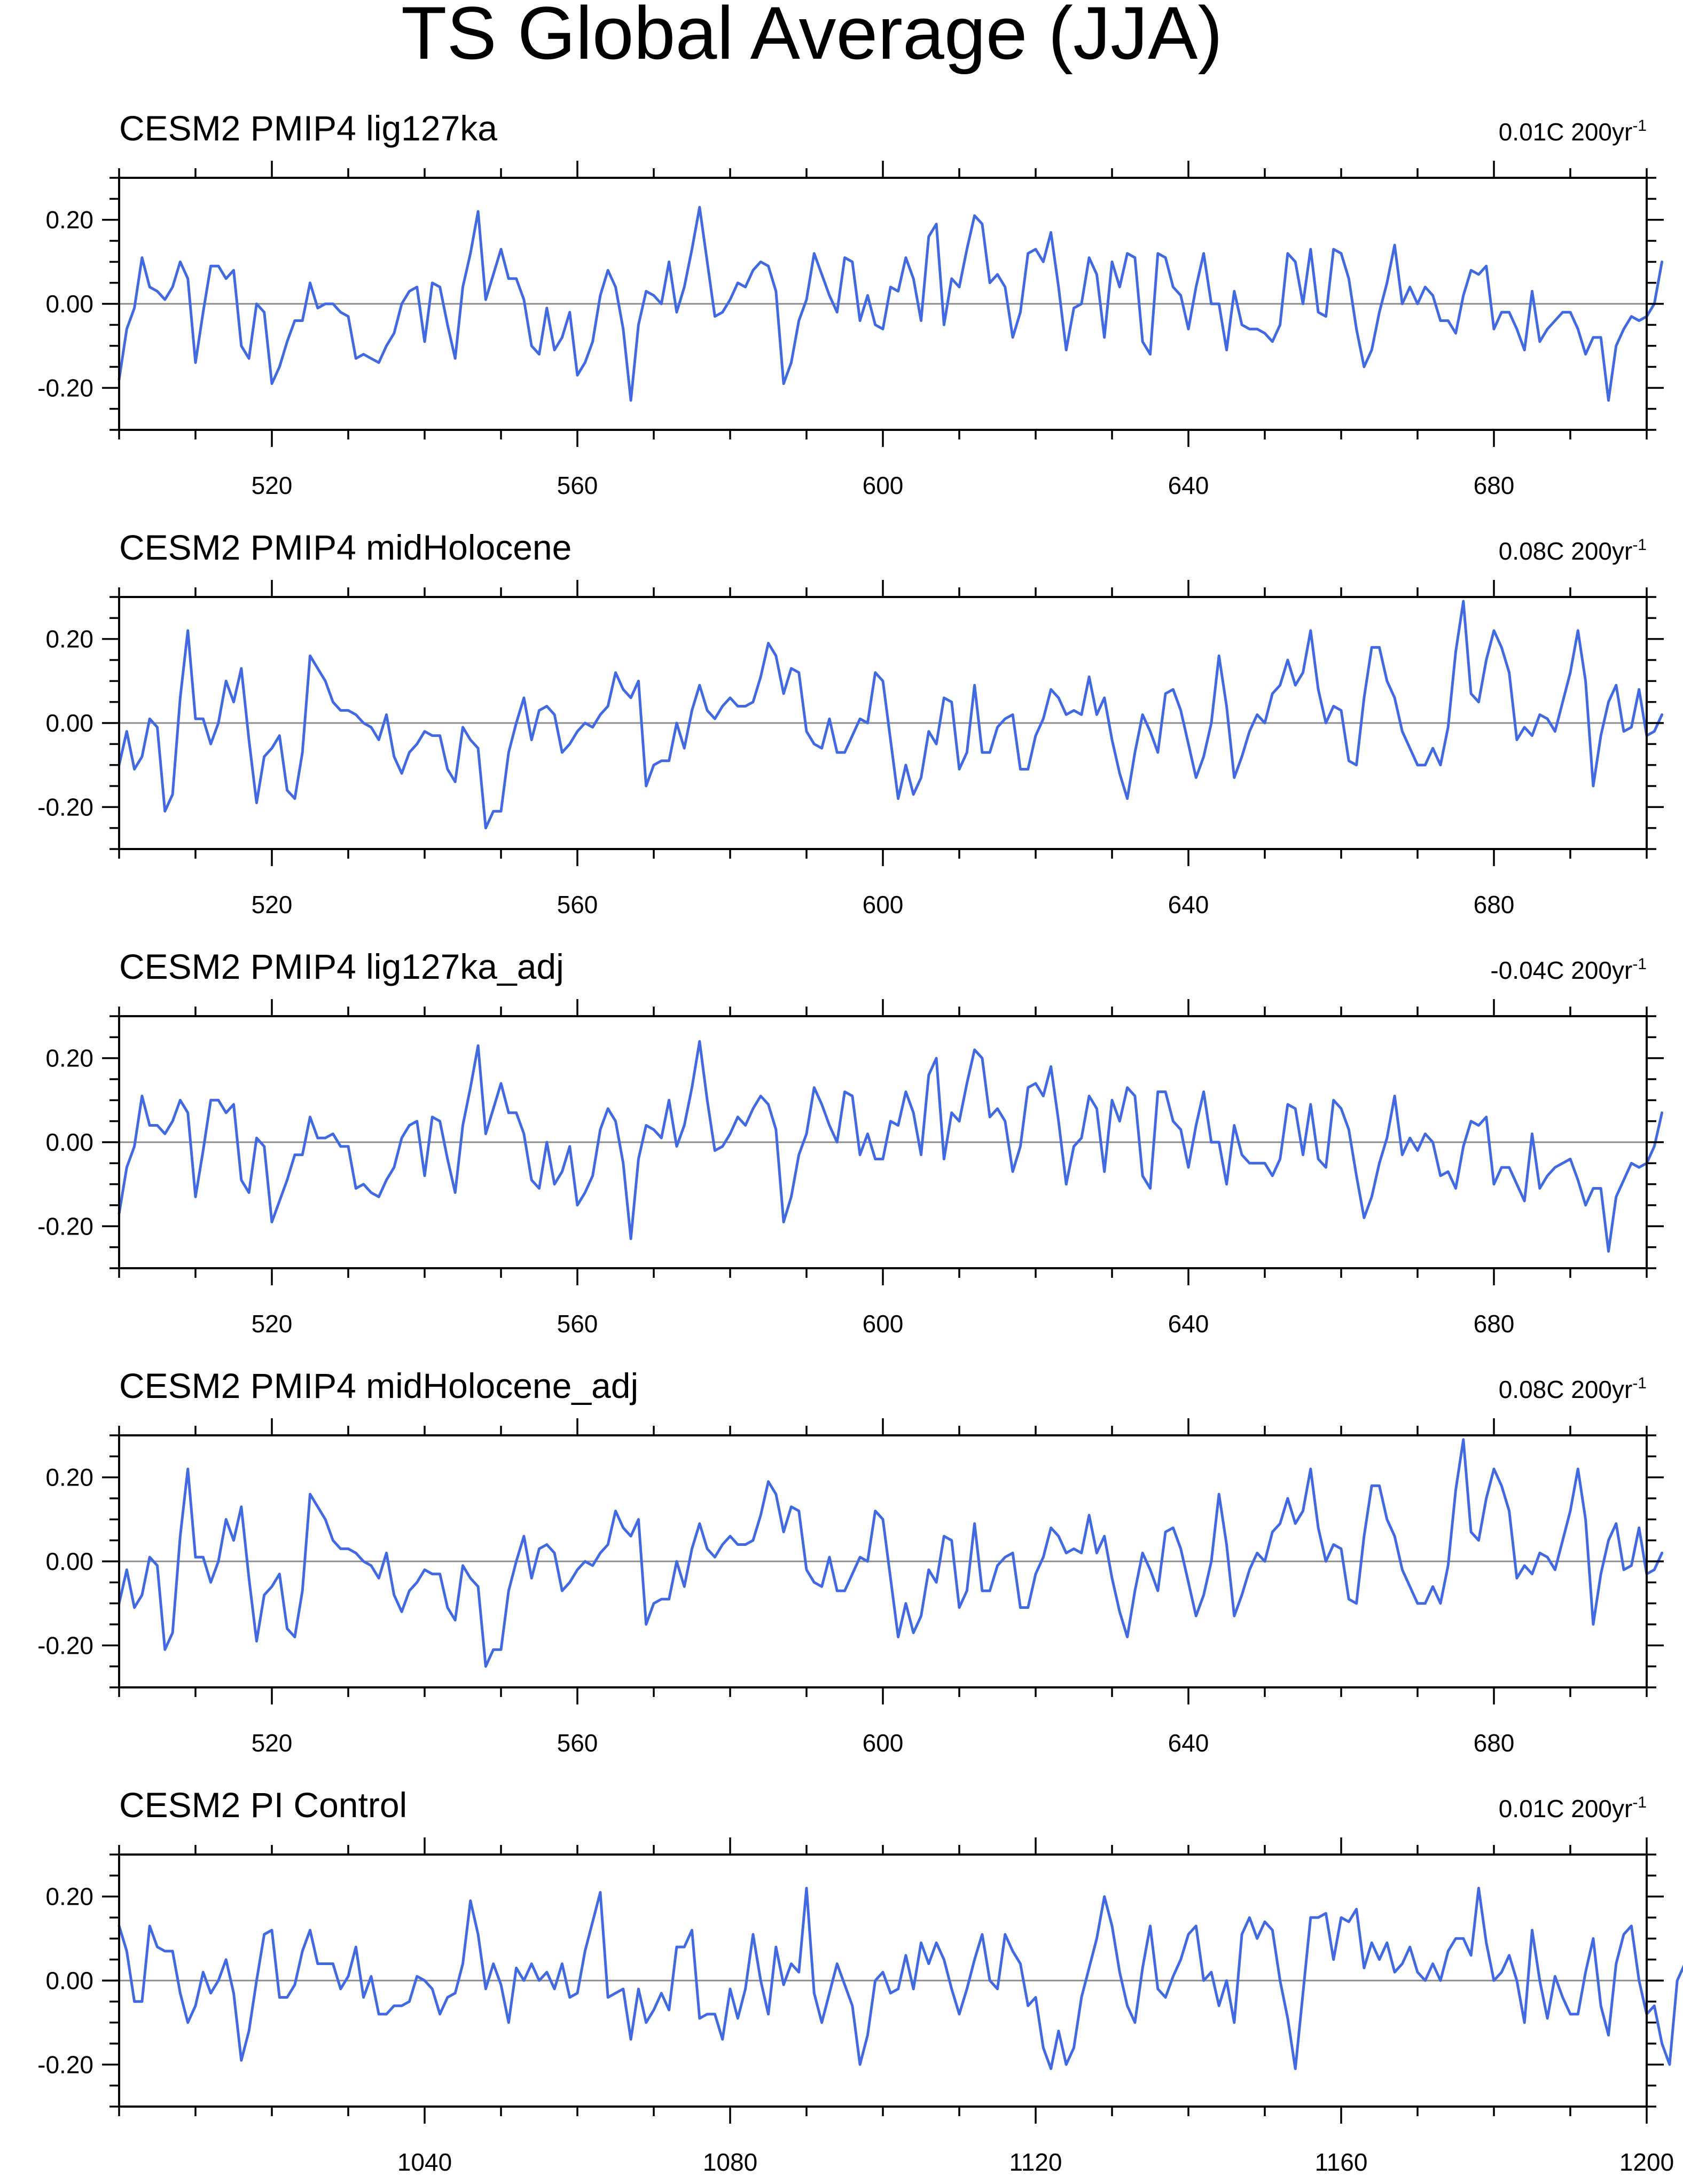 The width and height of the screenshot is (1683, 2184). Describe the element at coordinates (263, 1805) in the screenshot. I see `panel-title: CESM2 PI Control` at that location.